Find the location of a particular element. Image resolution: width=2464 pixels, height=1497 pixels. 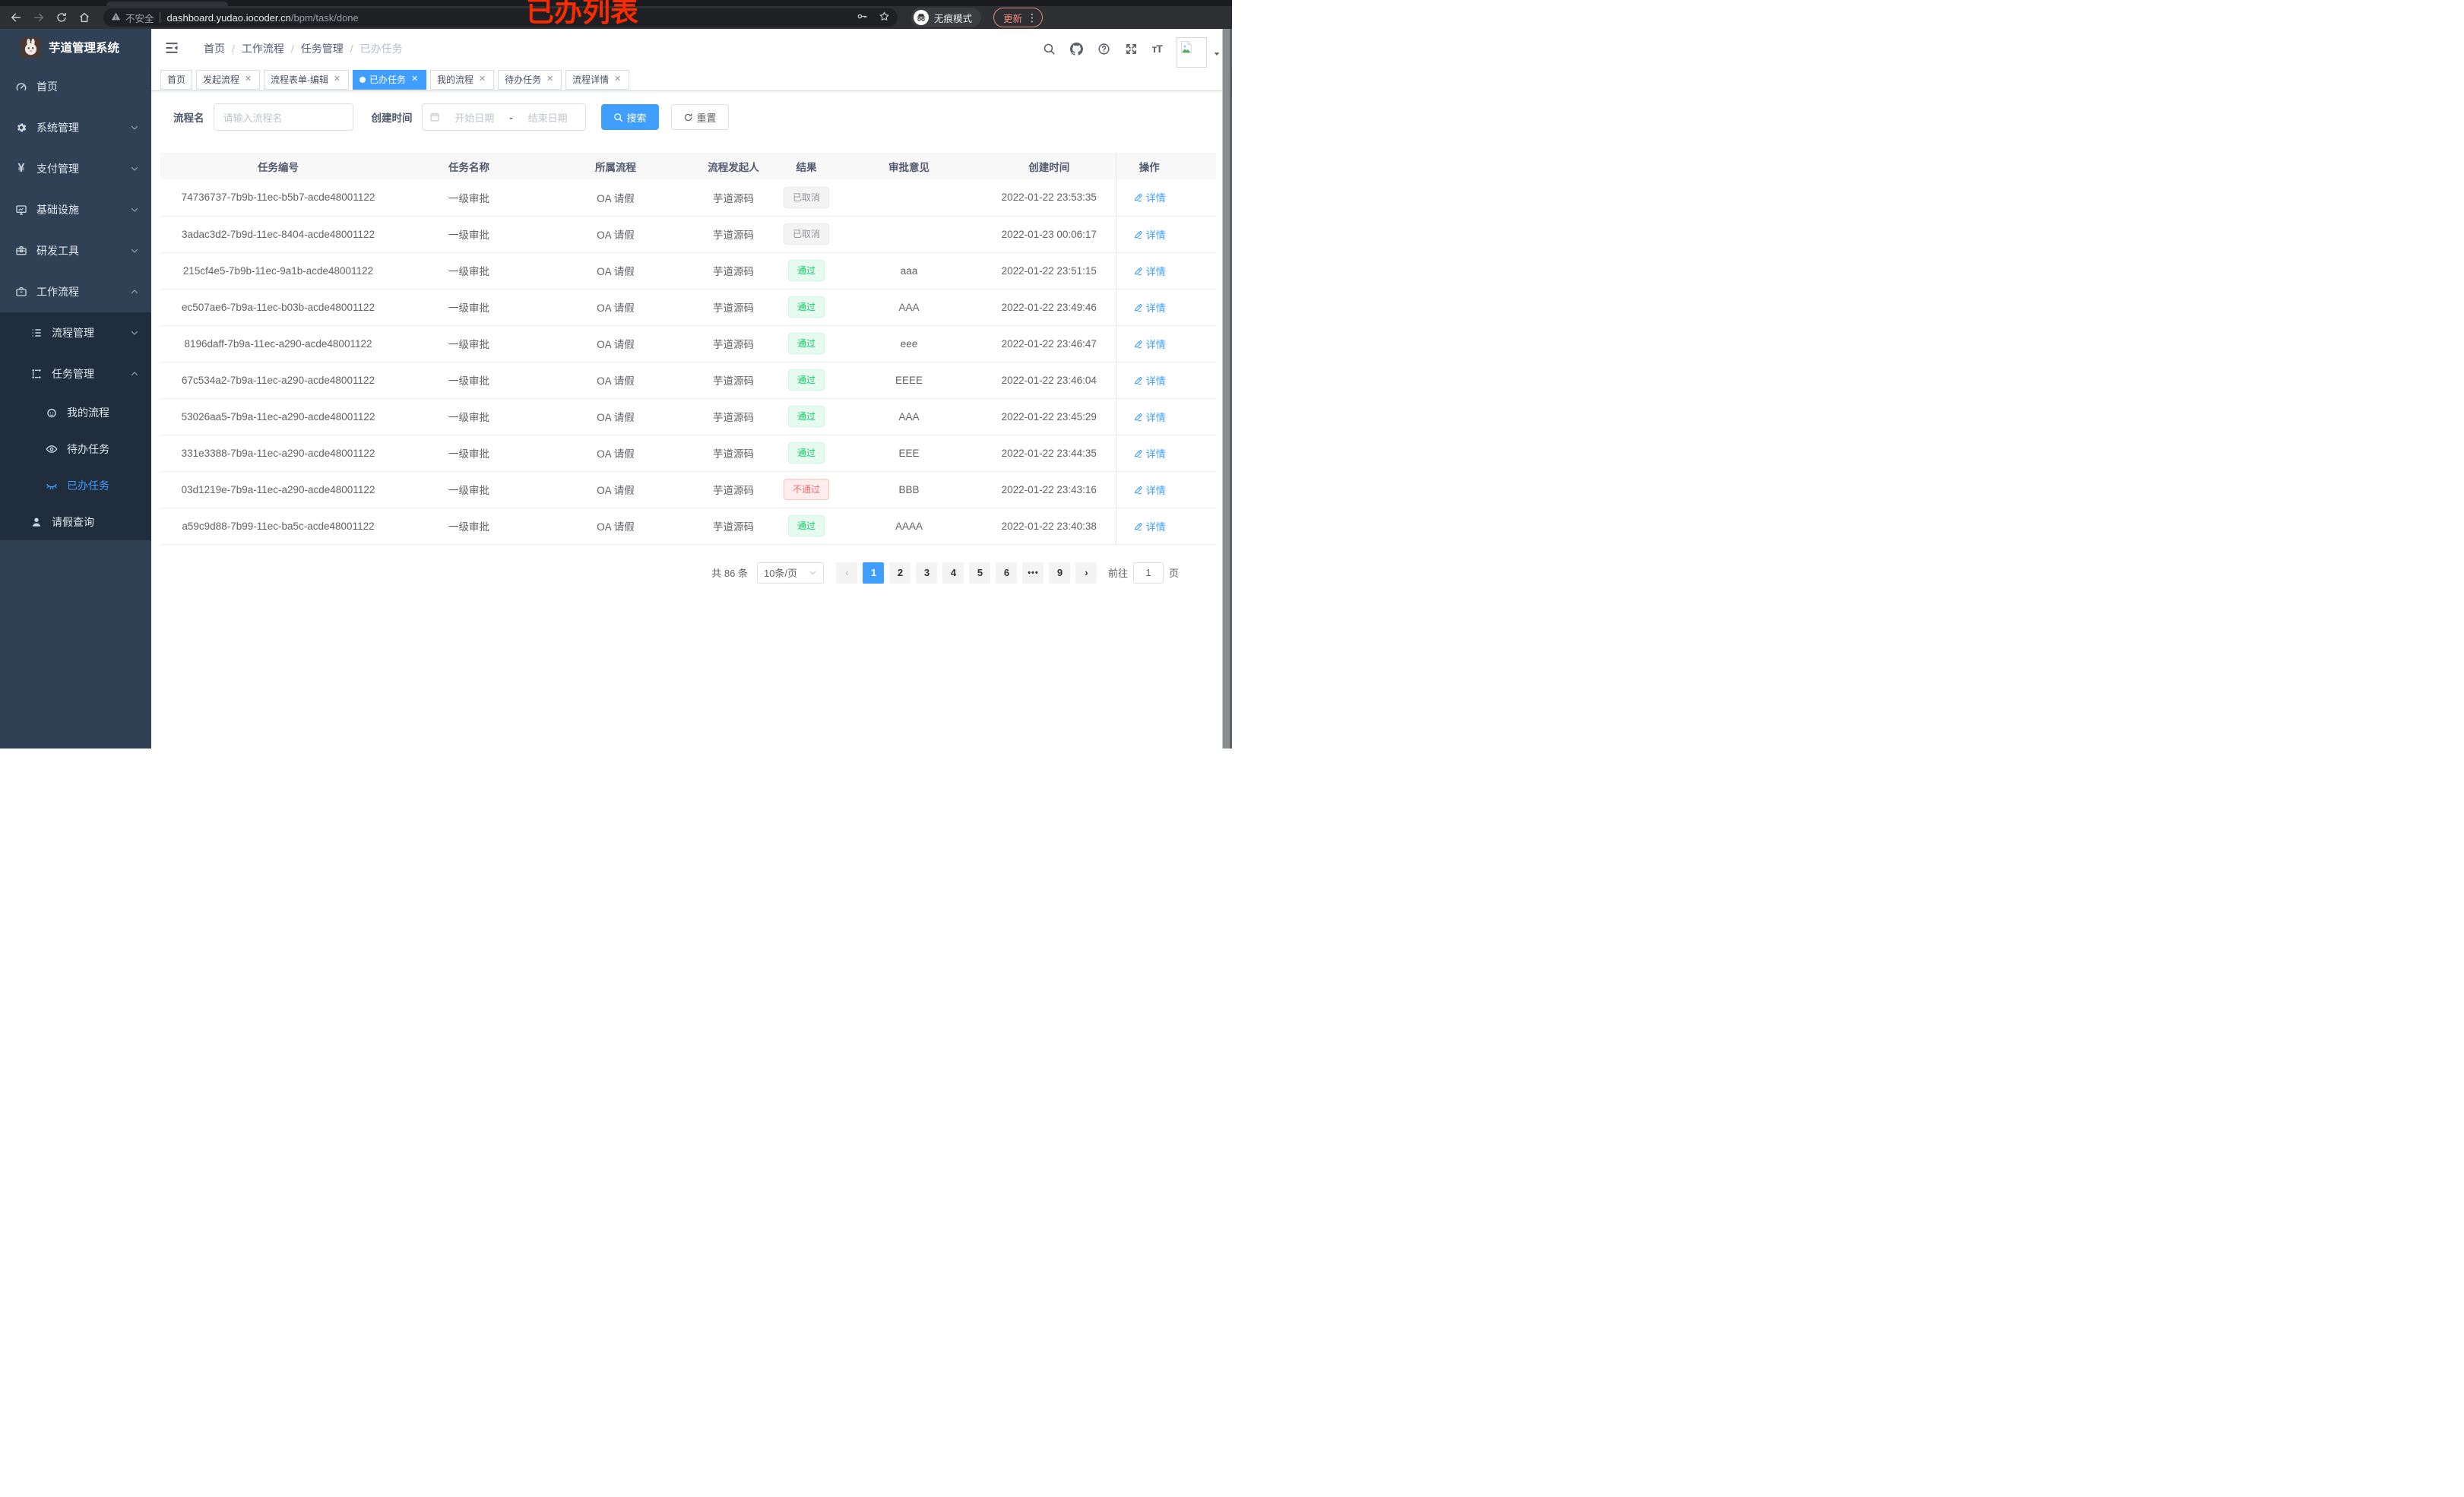

breadcrumb-current: 已办任务 is located at coordinates (381, 49).